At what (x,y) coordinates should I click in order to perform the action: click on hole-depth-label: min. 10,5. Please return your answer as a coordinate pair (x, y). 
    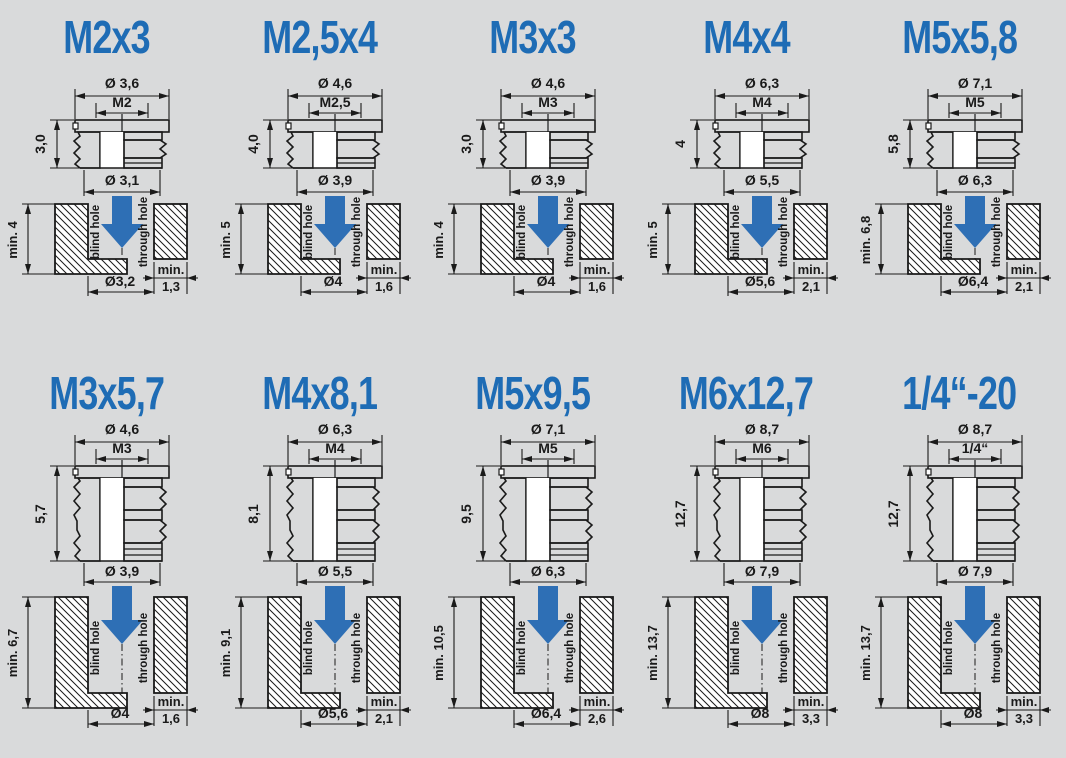
    Looking at the image, I should click on (438, 653).